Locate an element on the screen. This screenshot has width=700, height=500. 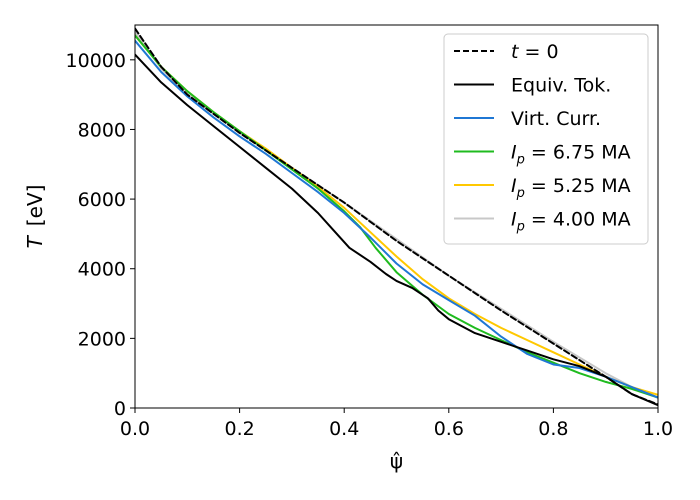
y-tick-label: 6000 is located at coordinates (102, 200).